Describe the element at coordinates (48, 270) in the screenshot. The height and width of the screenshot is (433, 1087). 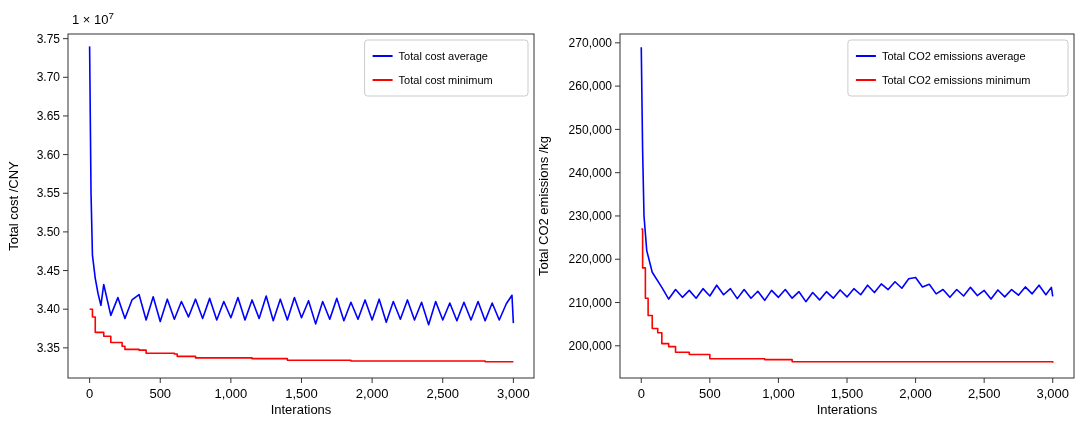
I see `y-tick-label: 3.45` at that location.